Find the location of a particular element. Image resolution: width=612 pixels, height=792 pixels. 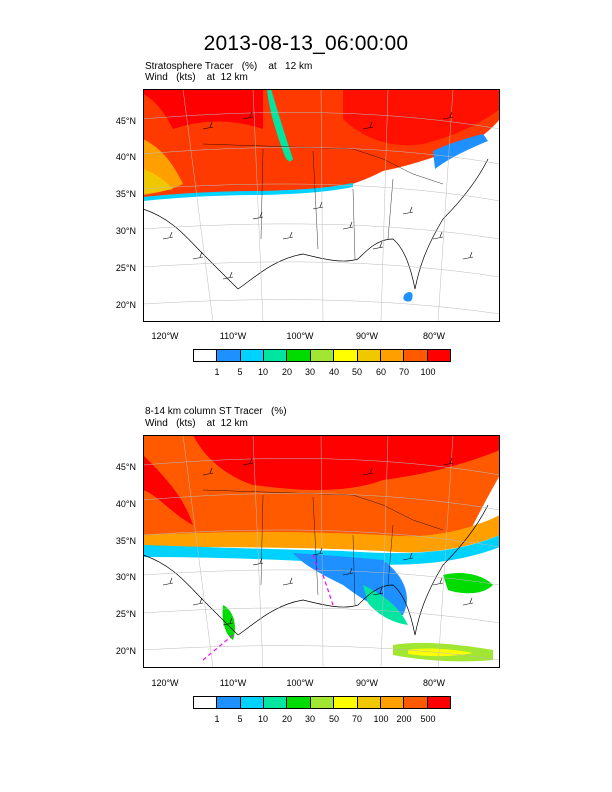

panel2-colorbar-label: 5 is located at coordinates (240, 719).